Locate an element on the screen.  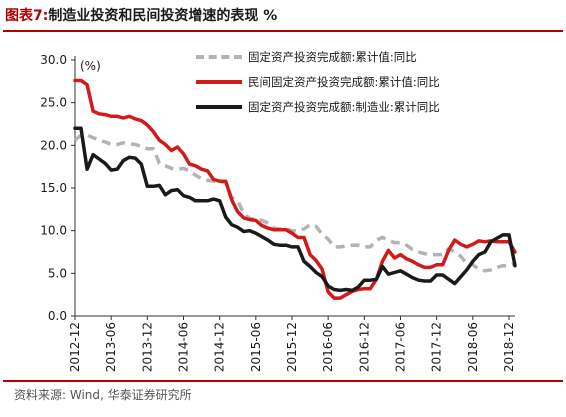
legend-label: 固定资产投资完成额:累计值:同比 is located at coordinates (332, 56).